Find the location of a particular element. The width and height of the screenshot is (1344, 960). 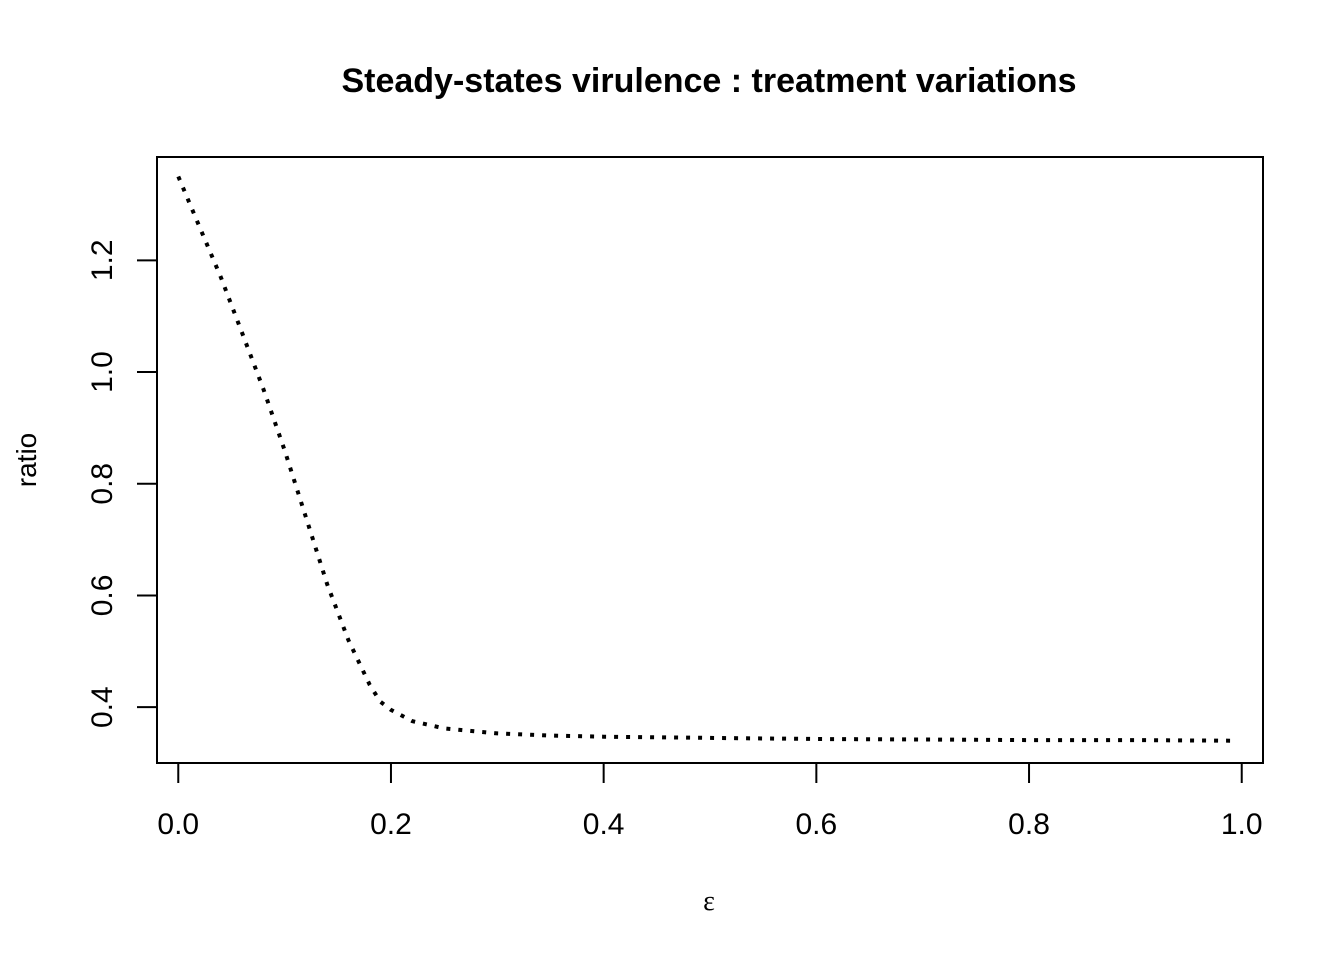

x-tick-label: 0.8 is located at coordinates (1029, 824).